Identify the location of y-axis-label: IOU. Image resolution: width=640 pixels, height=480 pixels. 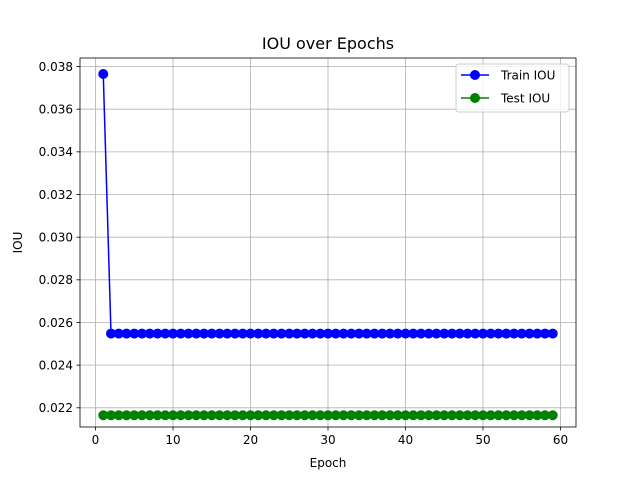
(18, 243).